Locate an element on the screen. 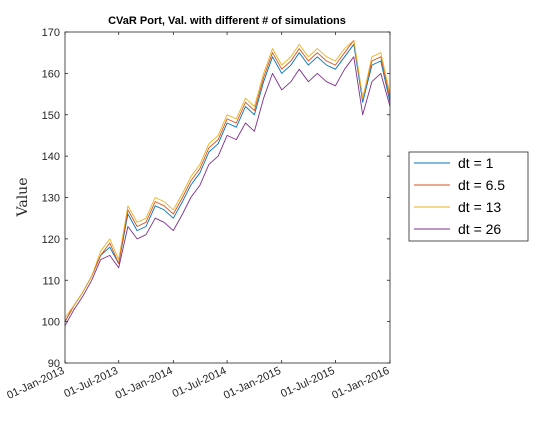 The height and width of the screenshot is (425, 560). y-tick-label: 100 is located at coordinates (51, 323).